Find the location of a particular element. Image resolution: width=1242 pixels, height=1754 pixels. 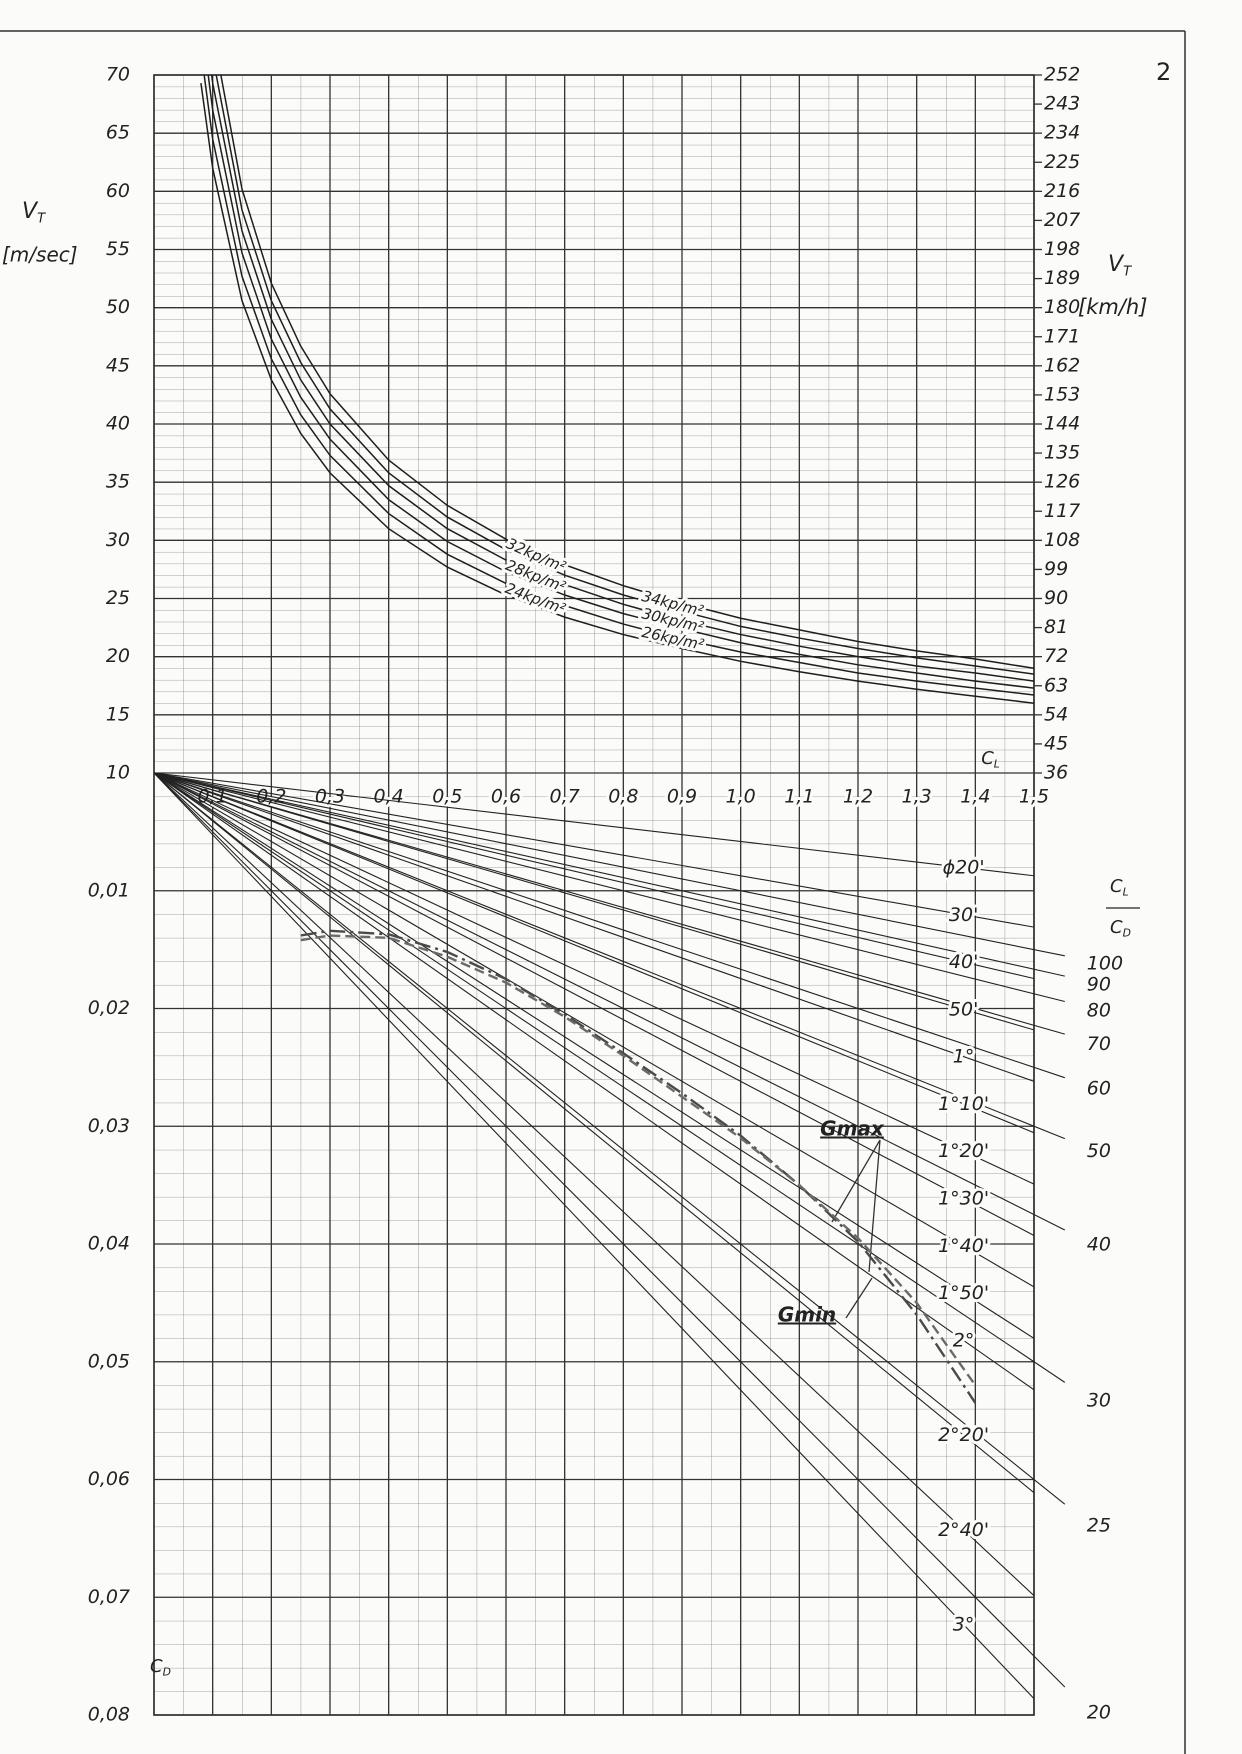

y2-tick-label: 144 is located at coordinates (1062, 424).